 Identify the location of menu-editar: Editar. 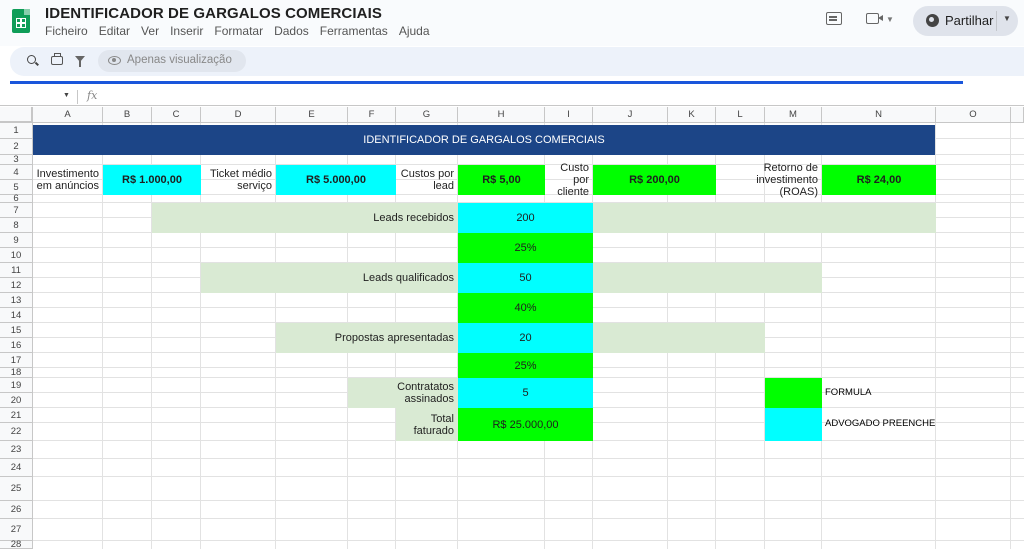
(114, 31).